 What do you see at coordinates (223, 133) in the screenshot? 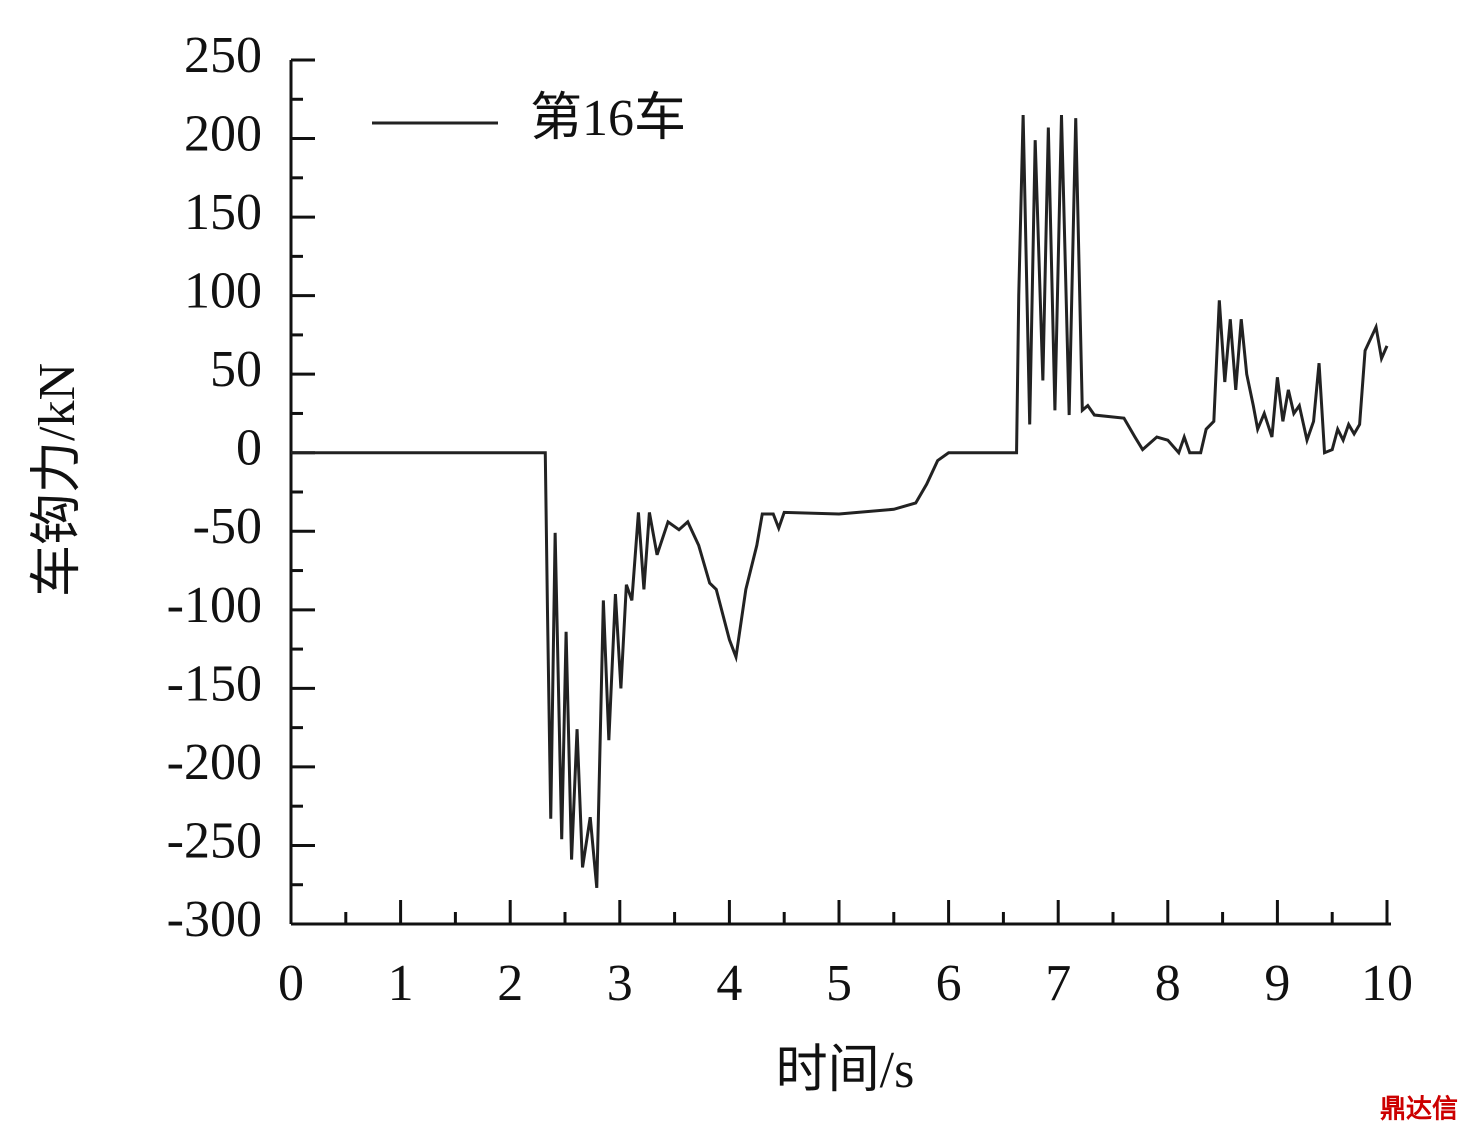
I see `y-tick-label: 200` at bounding box center [223, 133].